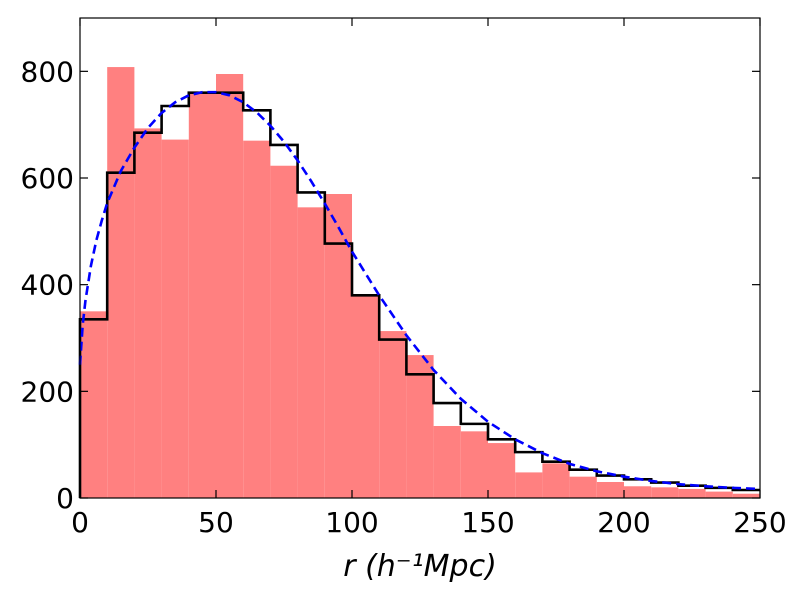  I want to click on y-tick-label: 600, so click(47, 178).